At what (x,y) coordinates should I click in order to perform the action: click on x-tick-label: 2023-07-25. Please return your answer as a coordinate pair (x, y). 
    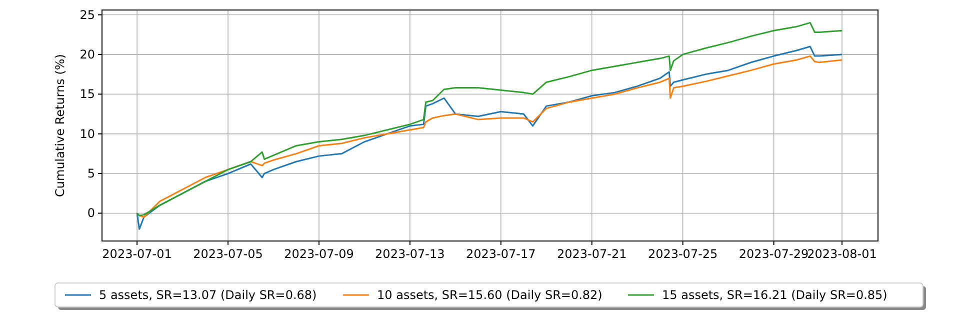
    Looking at the image, I should click on (683, 254).